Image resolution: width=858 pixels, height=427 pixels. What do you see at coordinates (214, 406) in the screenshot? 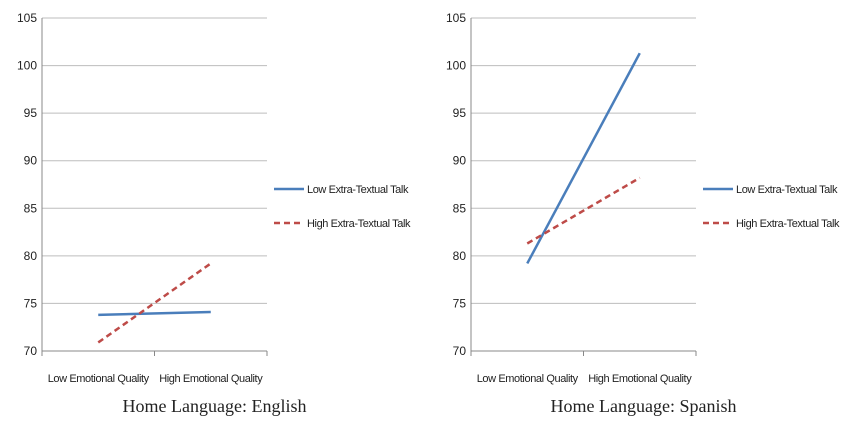
I see `chart-caption-english: Home Language: English` at bounding box center [214, 406].